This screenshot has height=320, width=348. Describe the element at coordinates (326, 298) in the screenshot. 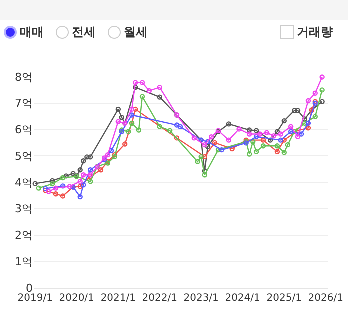

I see `x-tick-label: 2026/1` at that location.